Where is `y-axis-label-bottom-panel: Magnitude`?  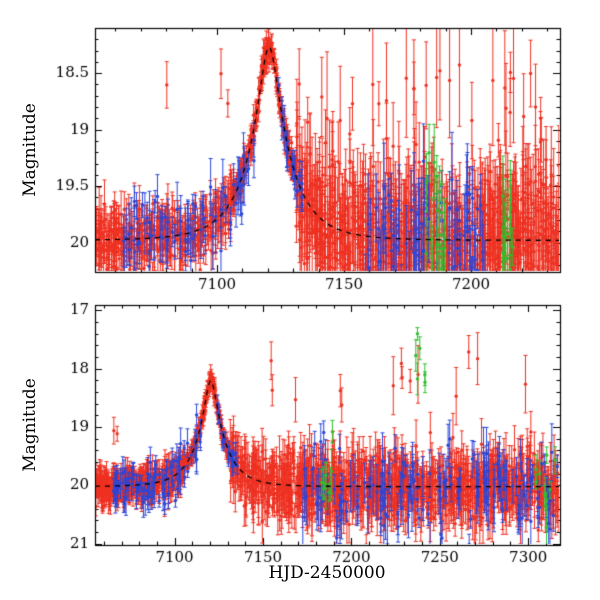 y-axis-label-bottom-panel: Magnitude is located at coordinates (30, 425).